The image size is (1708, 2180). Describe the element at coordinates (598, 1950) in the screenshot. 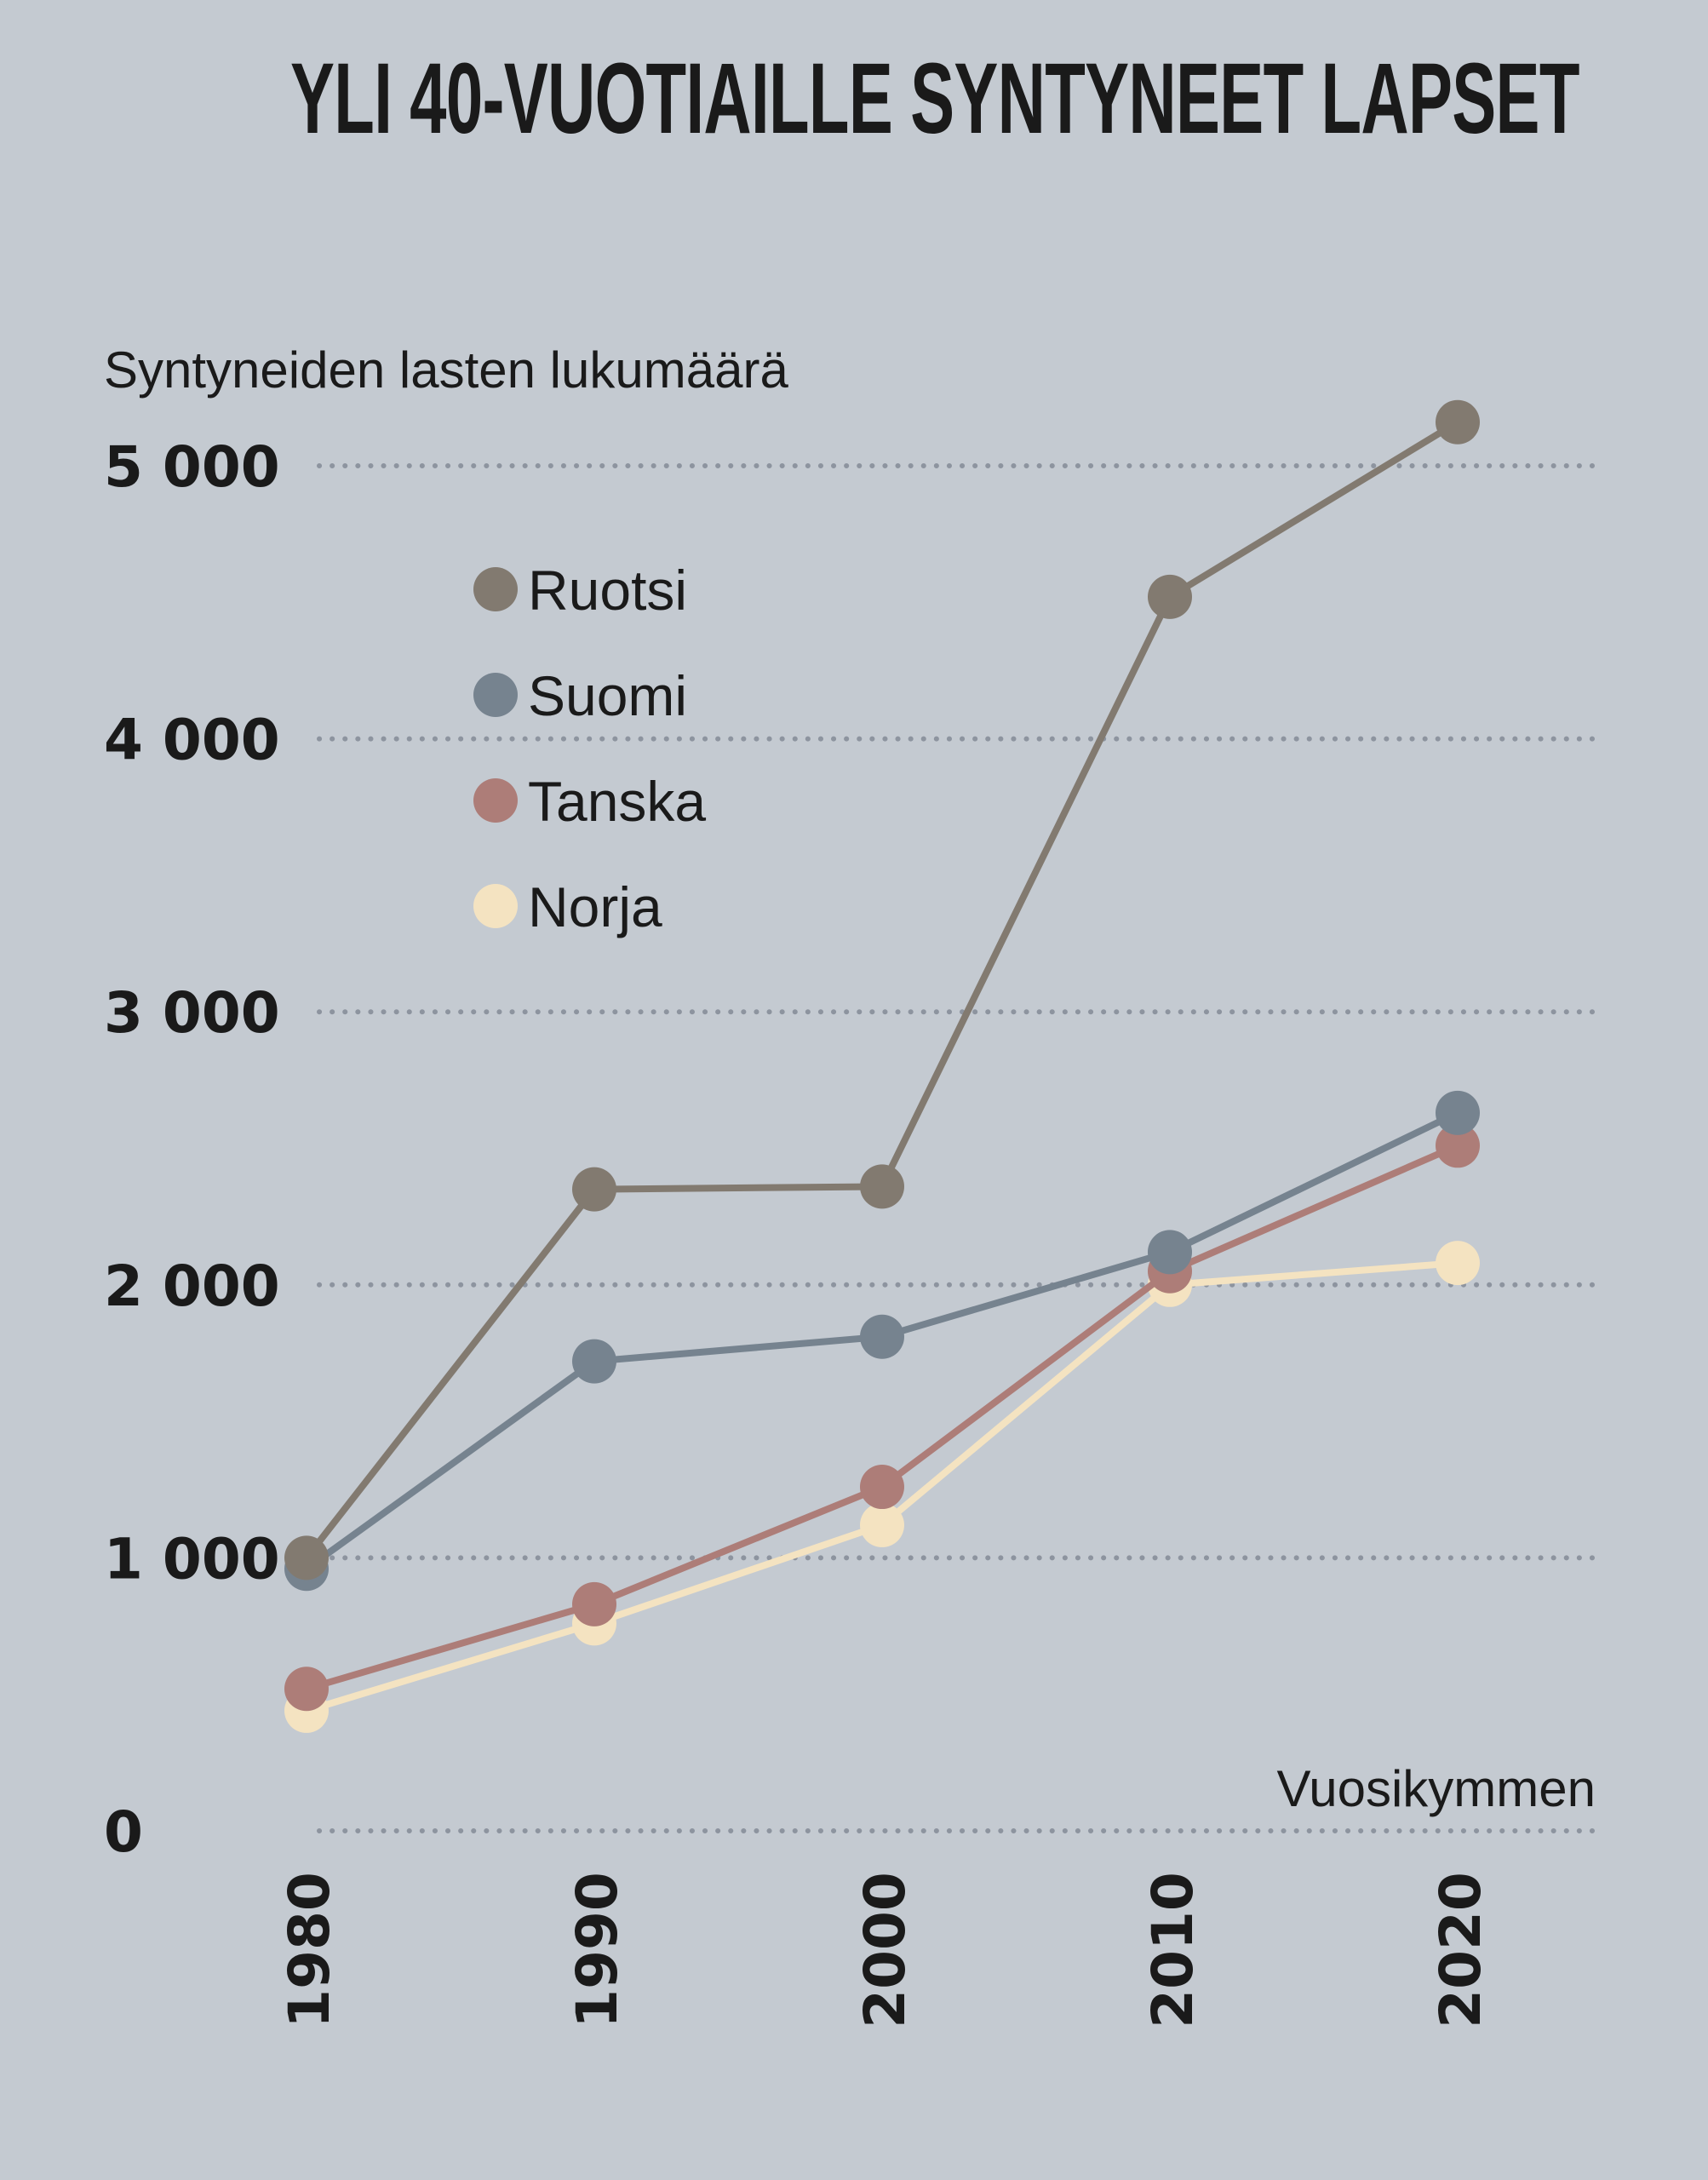

I see `x-tick-label: 1990` at that location.